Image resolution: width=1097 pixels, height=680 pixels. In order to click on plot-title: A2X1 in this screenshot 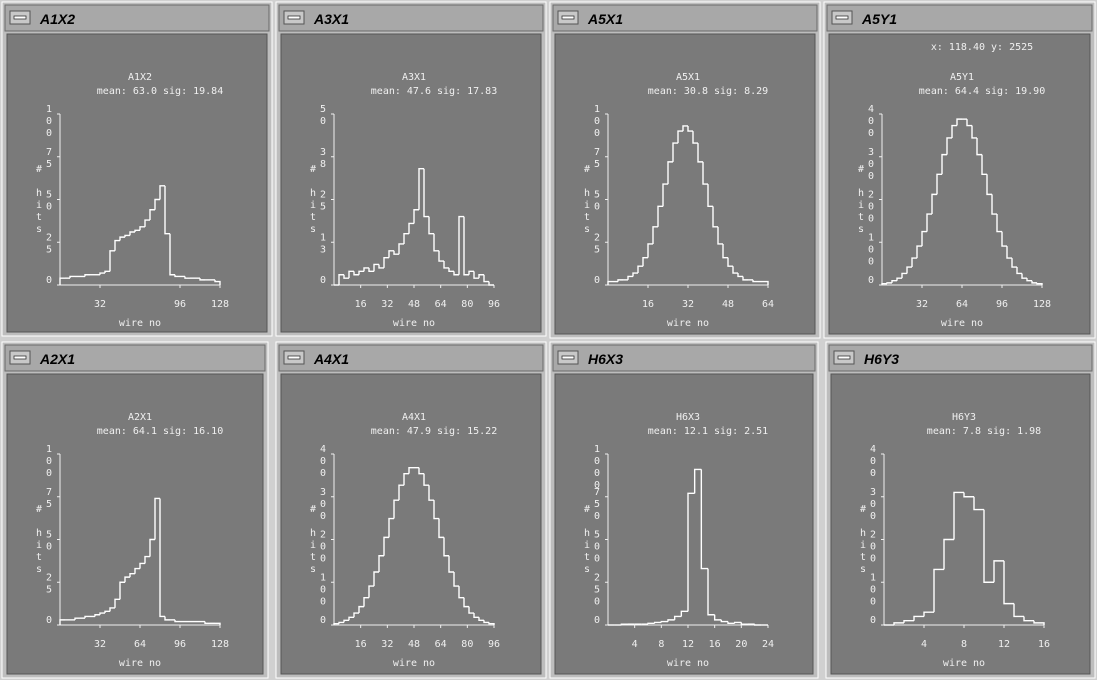, I will do `click(140, 417)`.